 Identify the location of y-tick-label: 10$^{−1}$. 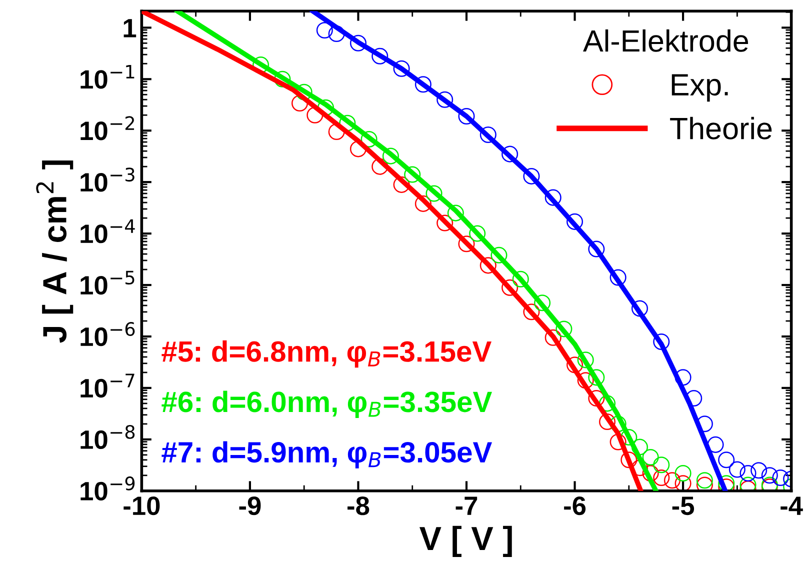
(107, 76).